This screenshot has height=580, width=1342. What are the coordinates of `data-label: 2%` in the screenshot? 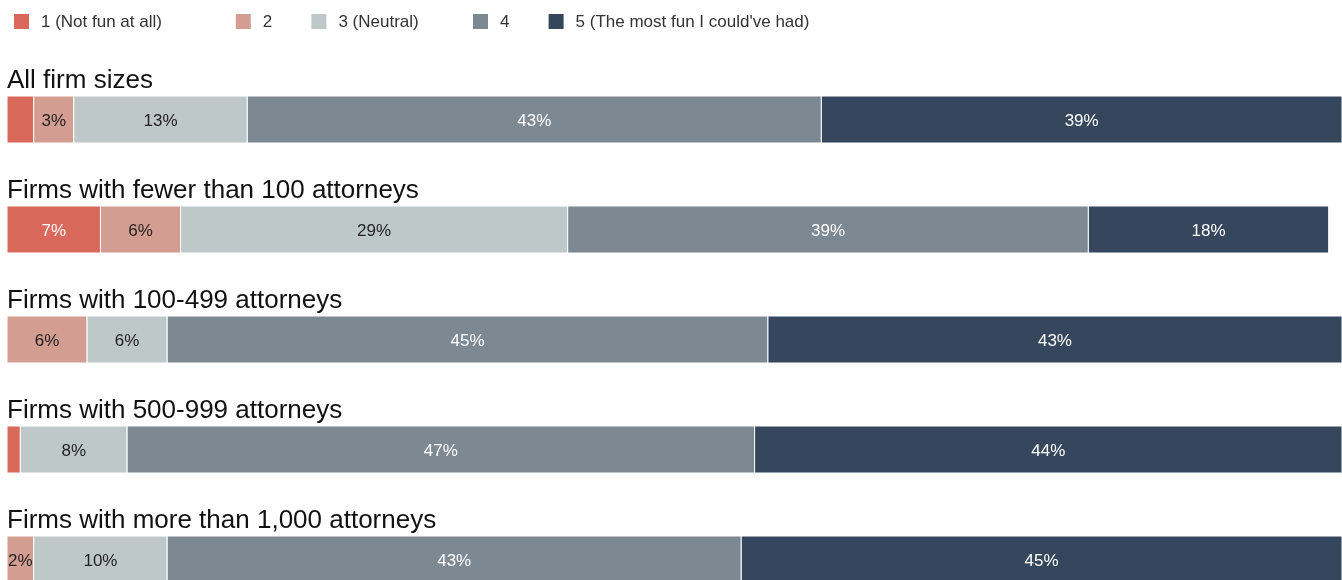 It's located at (20, 560).